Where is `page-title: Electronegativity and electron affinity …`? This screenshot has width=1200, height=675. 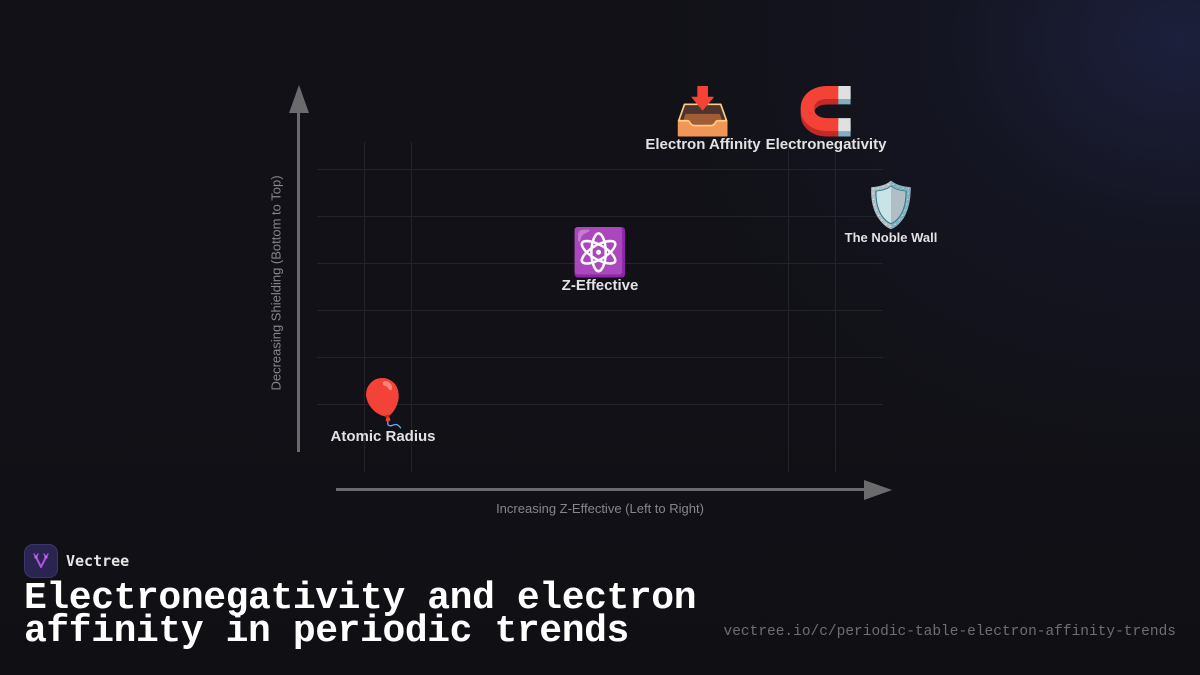 page-title: Electronegativity and electron affinity … is located at coordinates (360, 615).